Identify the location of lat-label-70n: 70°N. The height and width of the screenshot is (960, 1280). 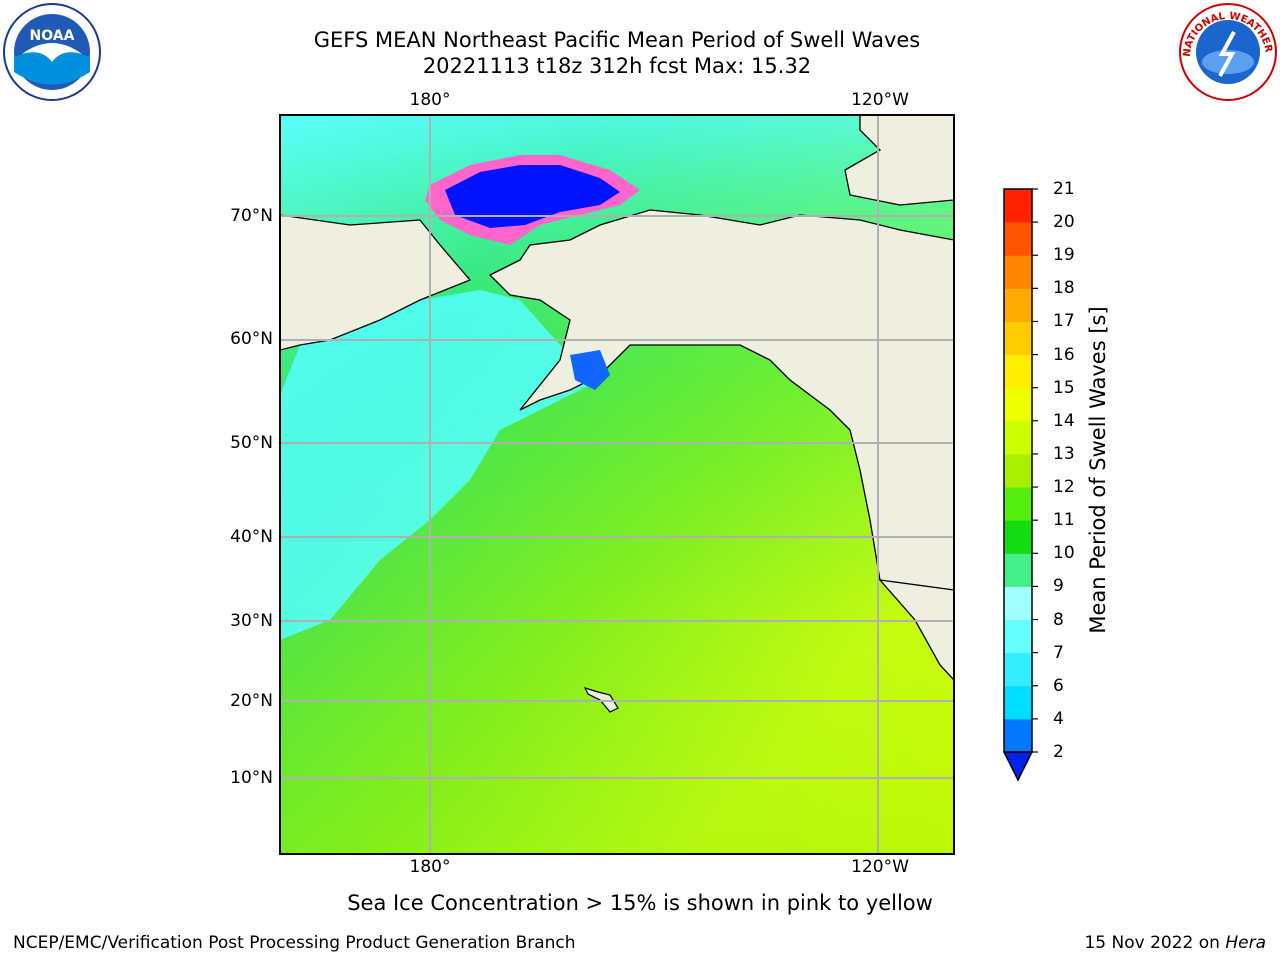
(251, 216).